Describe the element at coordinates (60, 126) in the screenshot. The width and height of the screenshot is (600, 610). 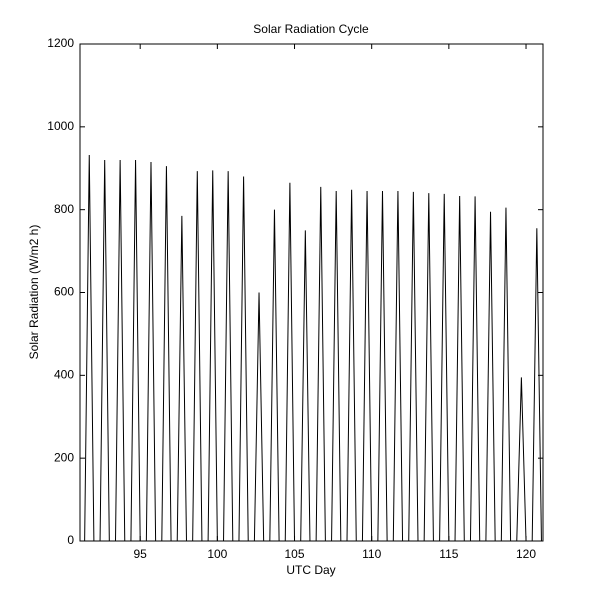
I see `y-tick-label: 1000` at that location.